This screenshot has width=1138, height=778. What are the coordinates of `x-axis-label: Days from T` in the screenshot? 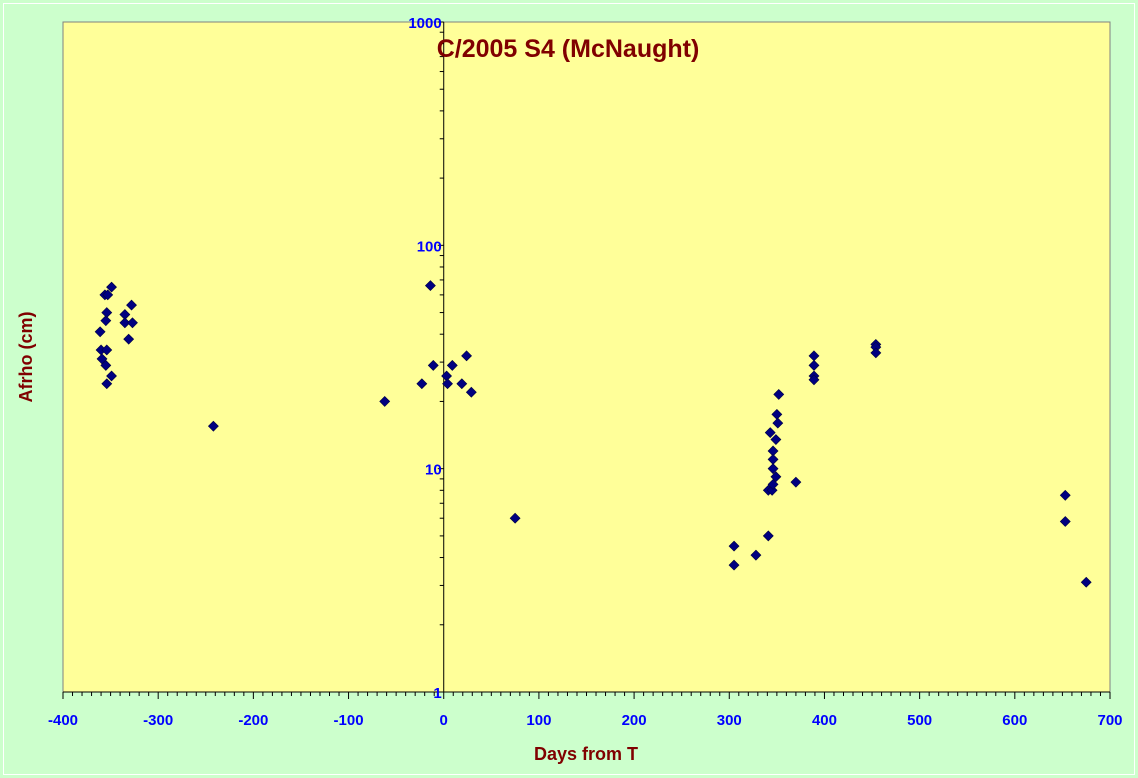 It's located at (586, 754).